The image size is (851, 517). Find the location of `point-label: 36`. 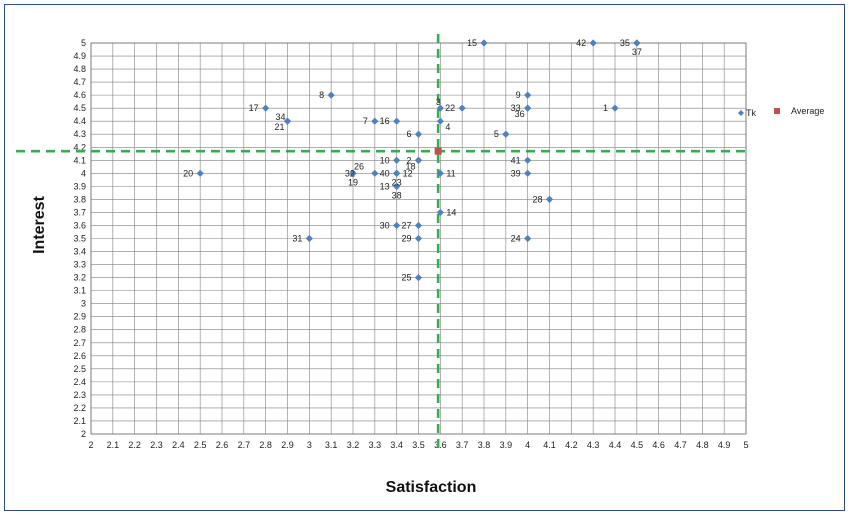

point-label: 36 is located at coordinates (520, 114).